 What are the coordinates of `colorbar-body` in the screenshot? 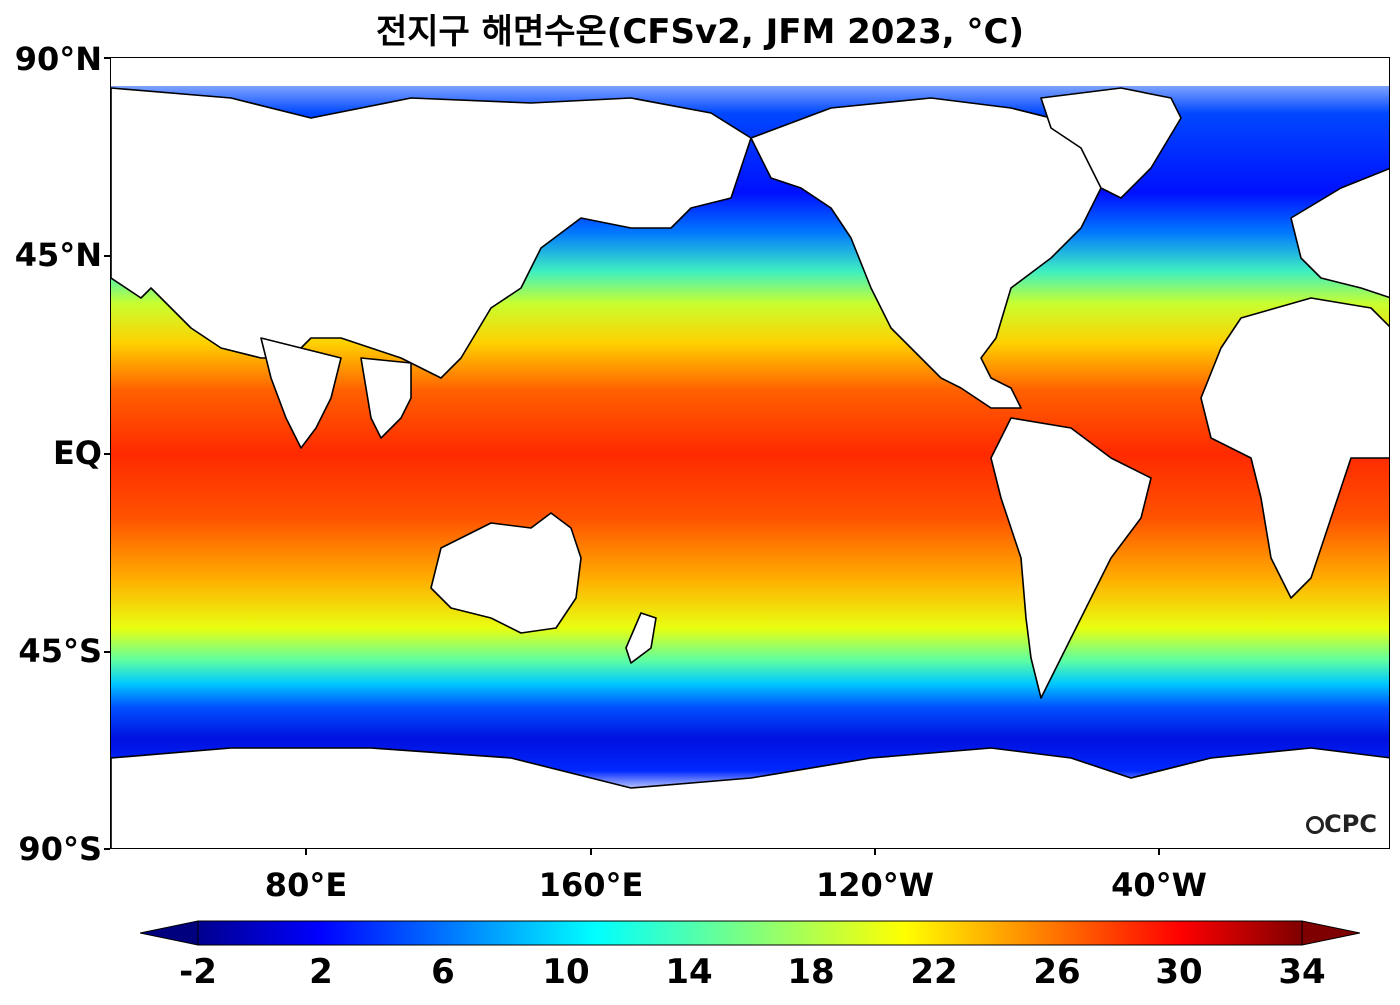 It's located at (750, 933).